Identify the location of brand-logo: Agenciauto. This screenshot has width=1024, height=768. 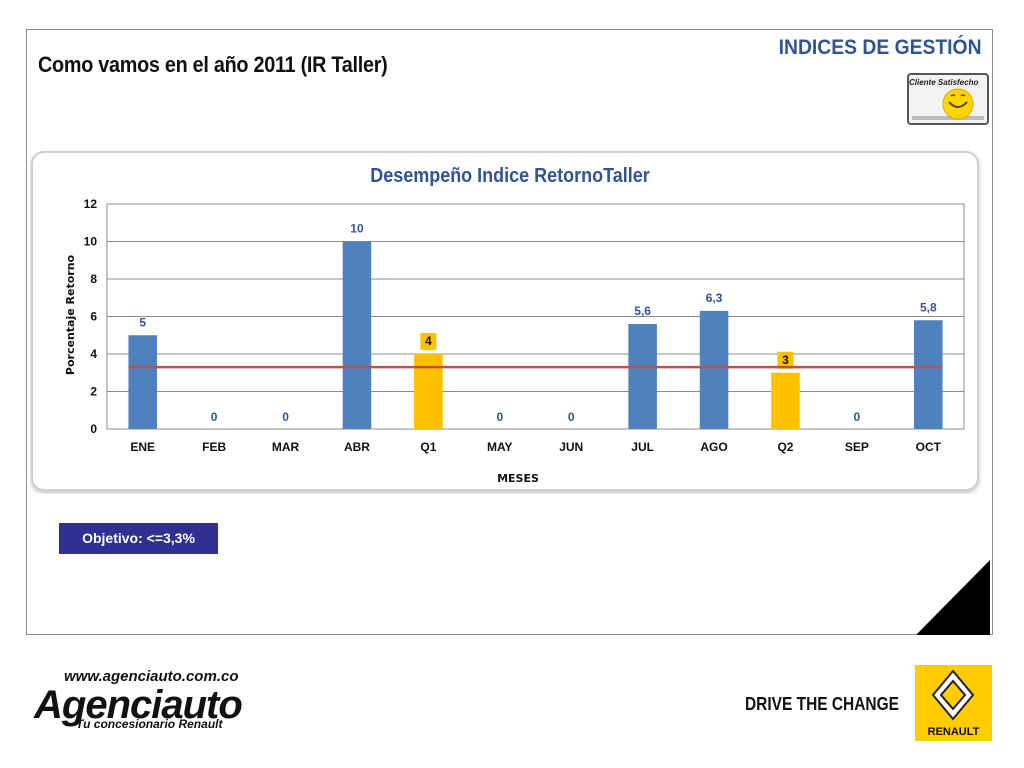
(138, 705).